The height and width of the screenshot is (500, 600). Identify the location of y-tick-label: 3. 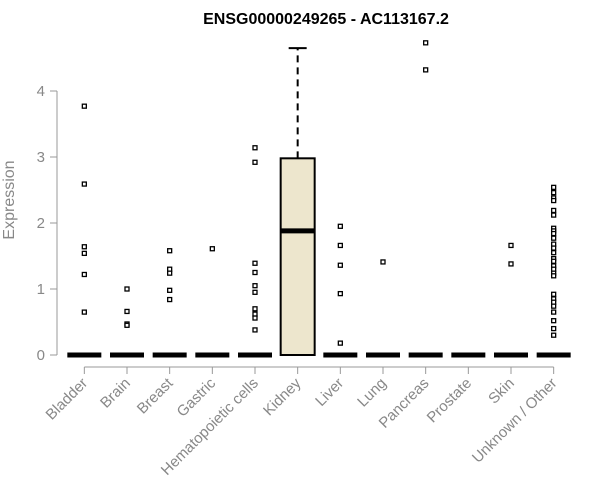
(41, 157).